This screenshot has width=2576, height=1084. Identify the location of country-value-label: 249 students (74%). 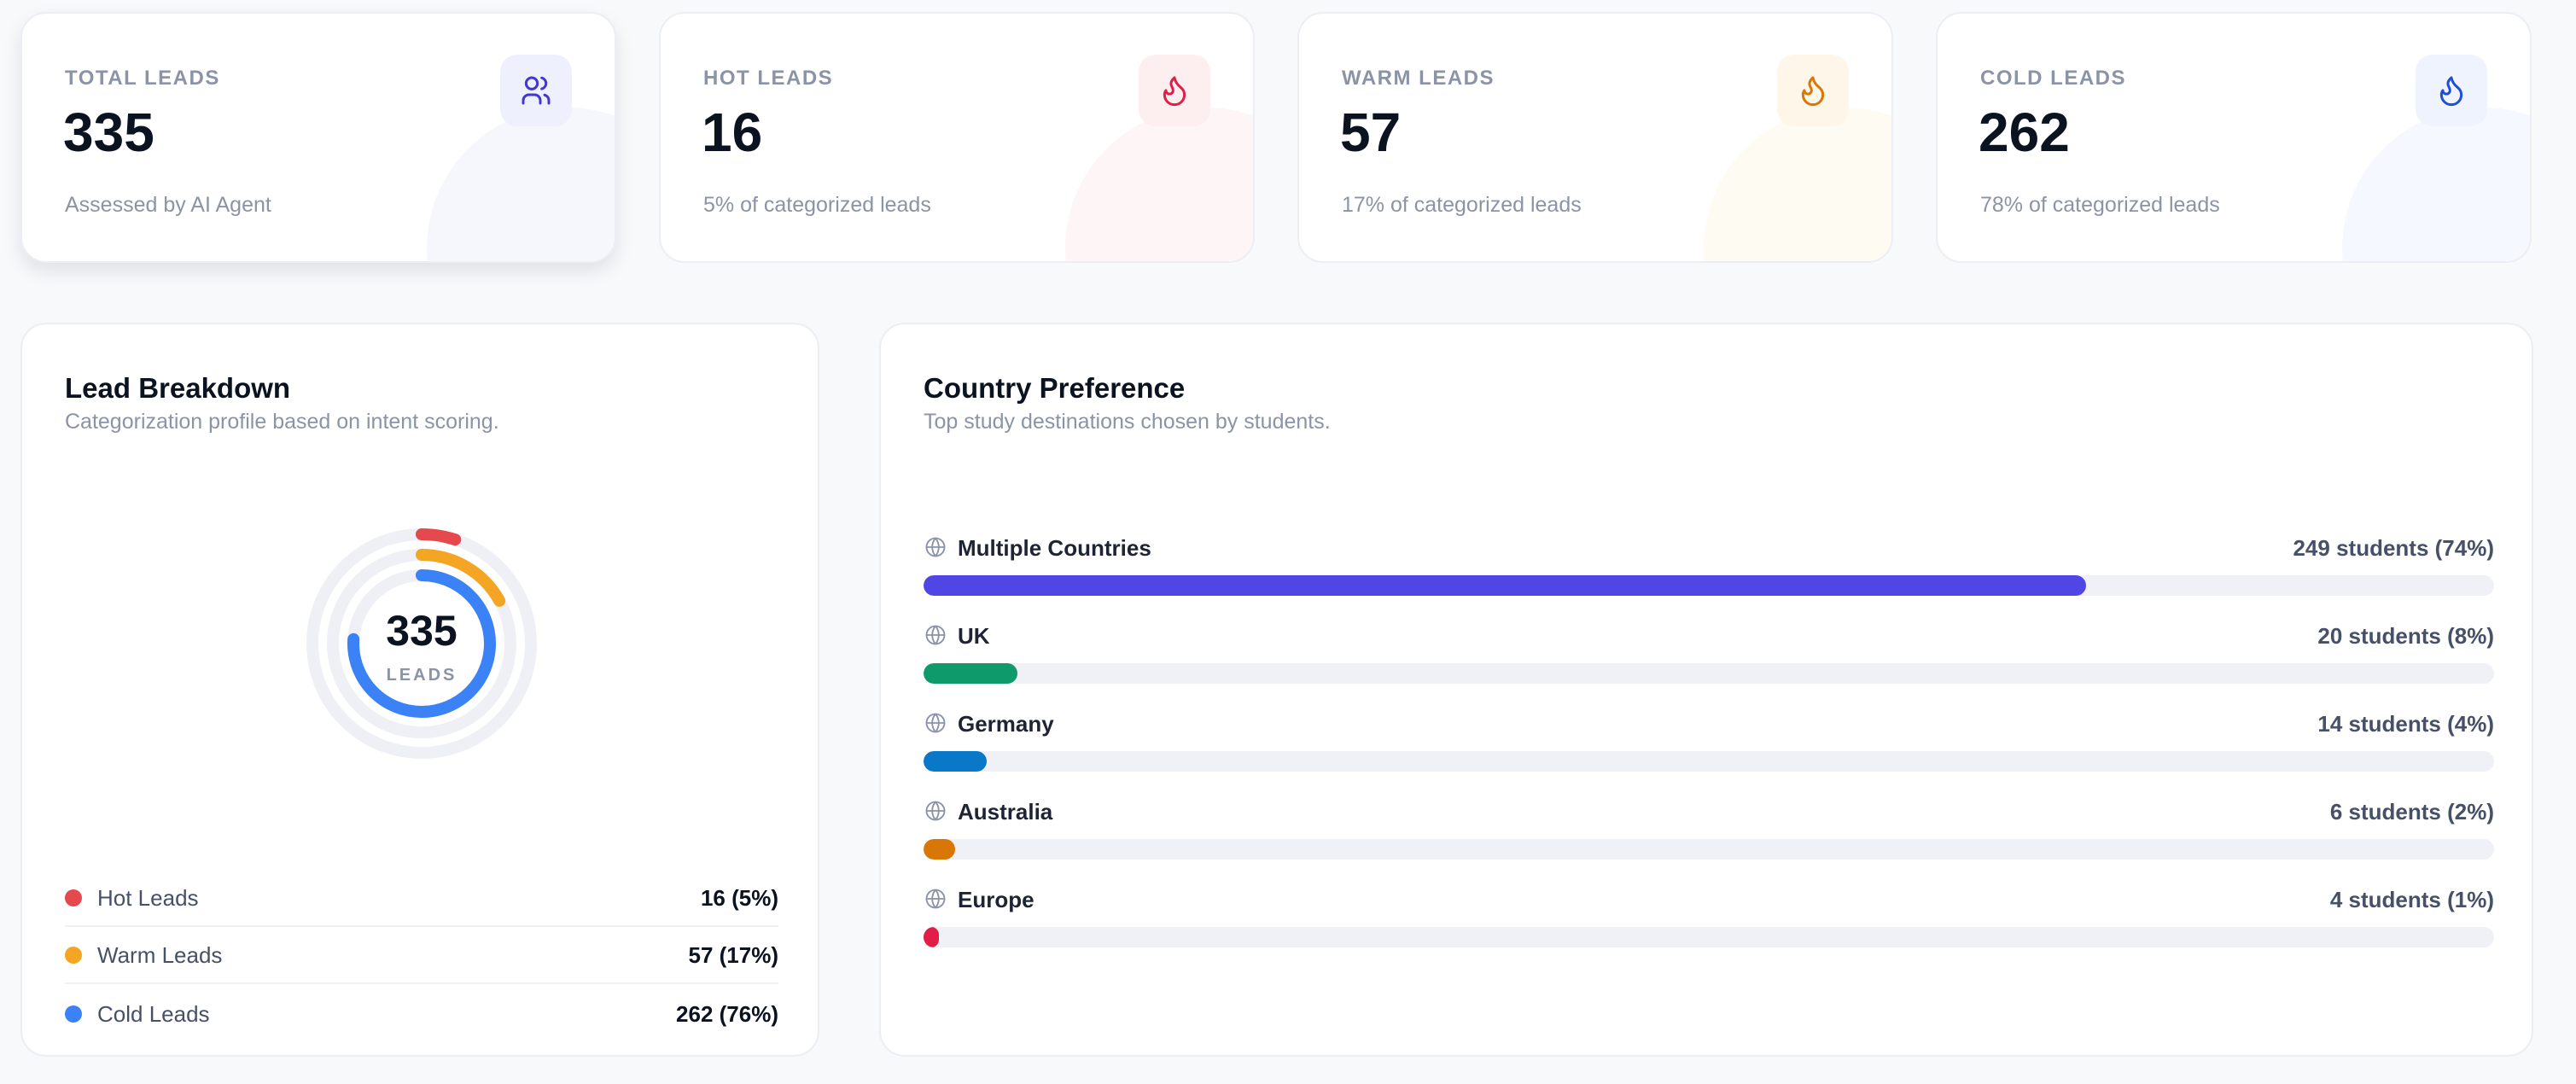
(2393, 547).